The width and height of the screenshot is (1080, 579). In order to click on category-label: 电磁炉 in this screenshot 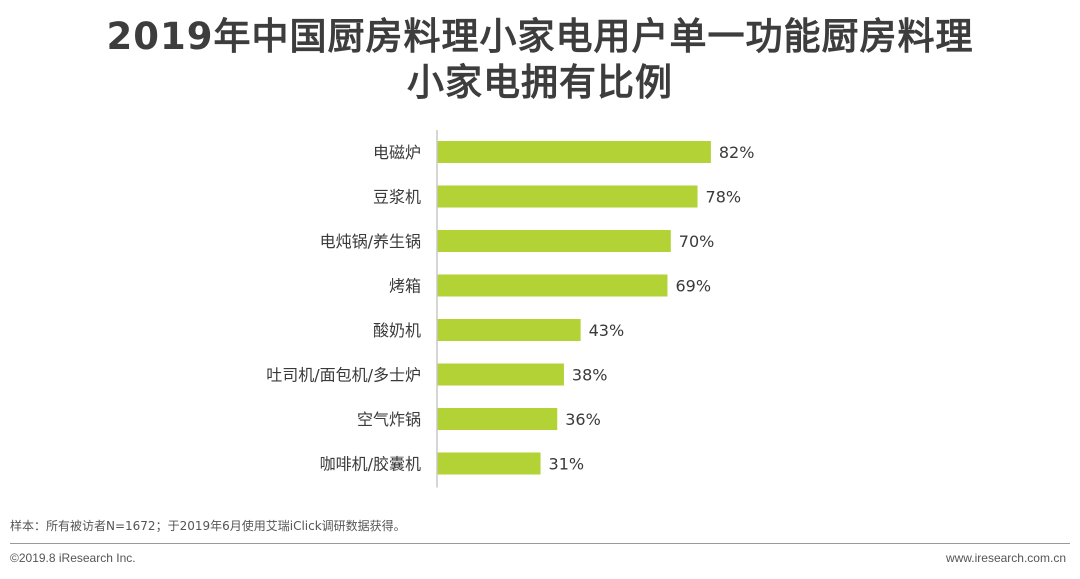, I will do `click(397, 152)`.